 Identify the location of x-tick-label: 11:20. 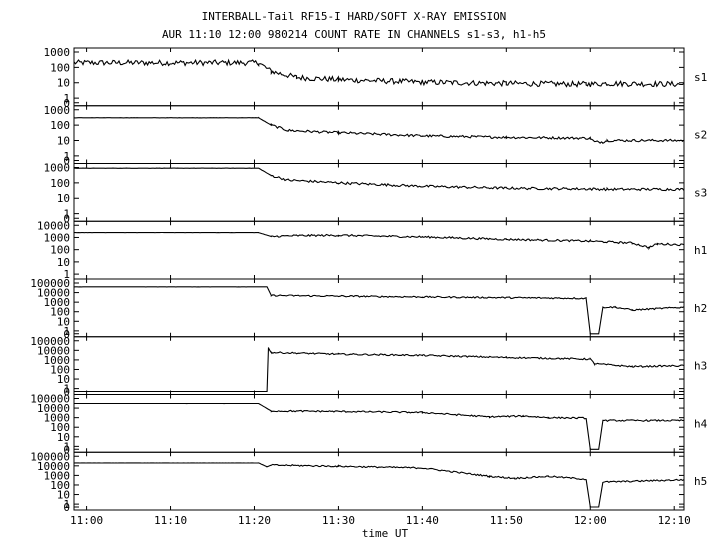
(254, 520).